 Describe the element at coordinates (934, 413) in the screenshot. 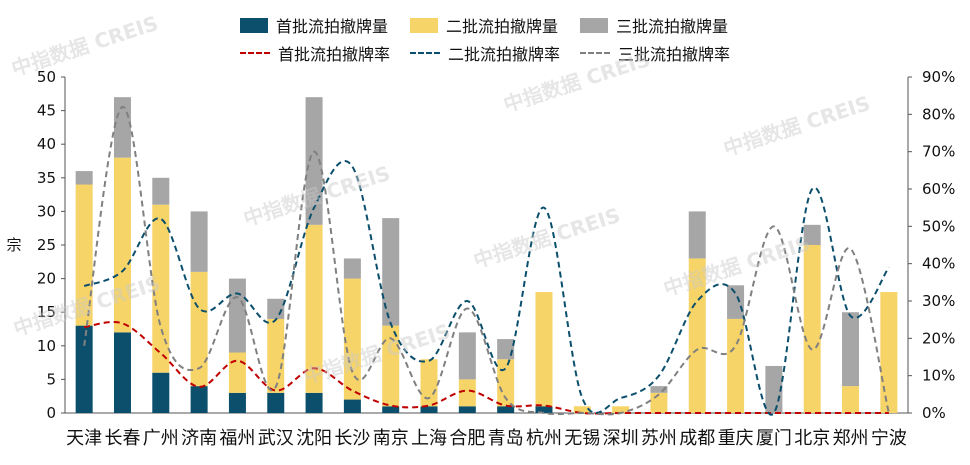

I see `y2-tick-label: 0%` at that location.